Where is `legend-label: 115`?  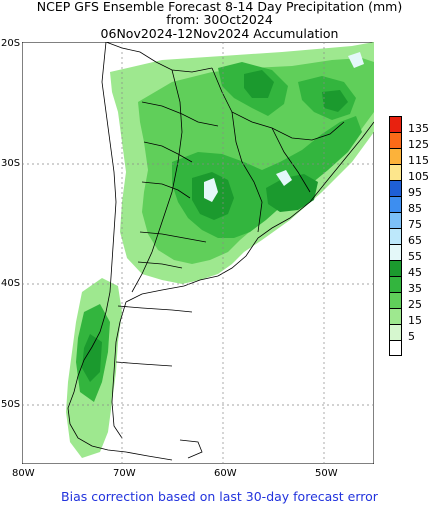 legend-label: 115 is located at coordinates (418, 160).